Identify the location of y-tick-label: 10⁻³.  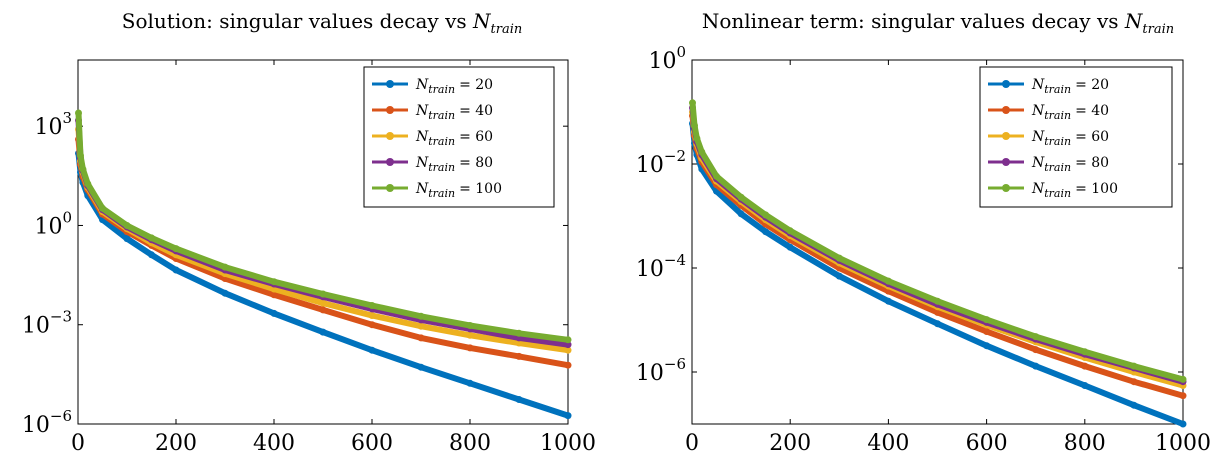
(47, 323).